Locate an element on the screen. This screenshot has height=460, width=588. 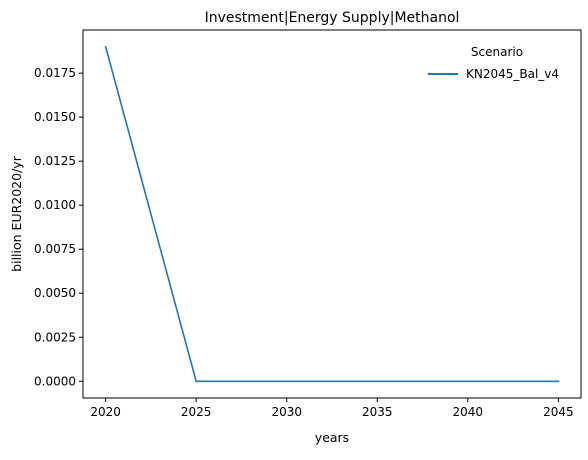
y-tick-label-0.0050: 0.0050 is located at coordinates (55, 293).